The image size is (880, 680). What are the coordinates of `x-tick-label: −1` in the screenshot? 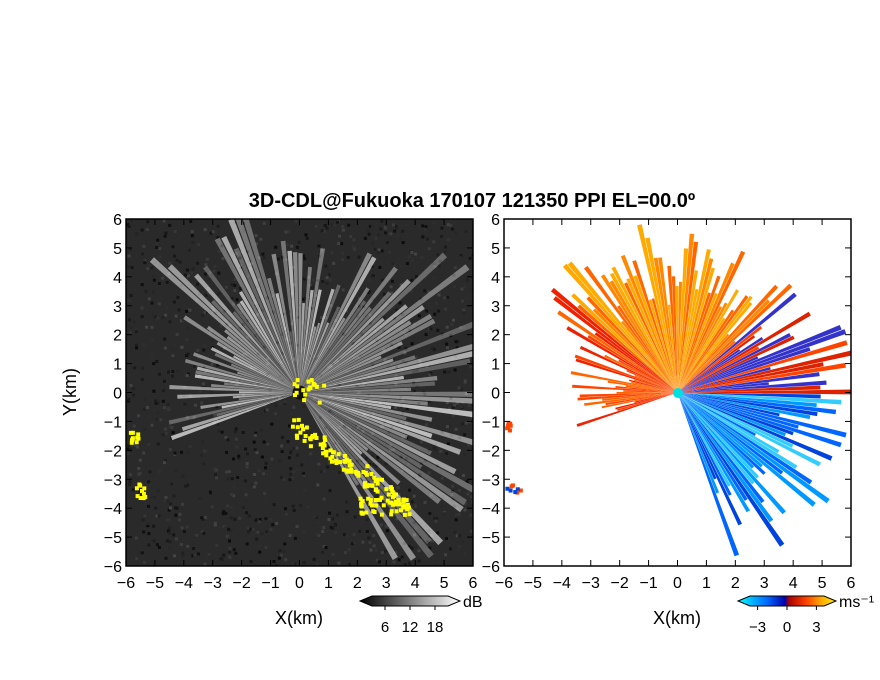 It's located at (648, 583).